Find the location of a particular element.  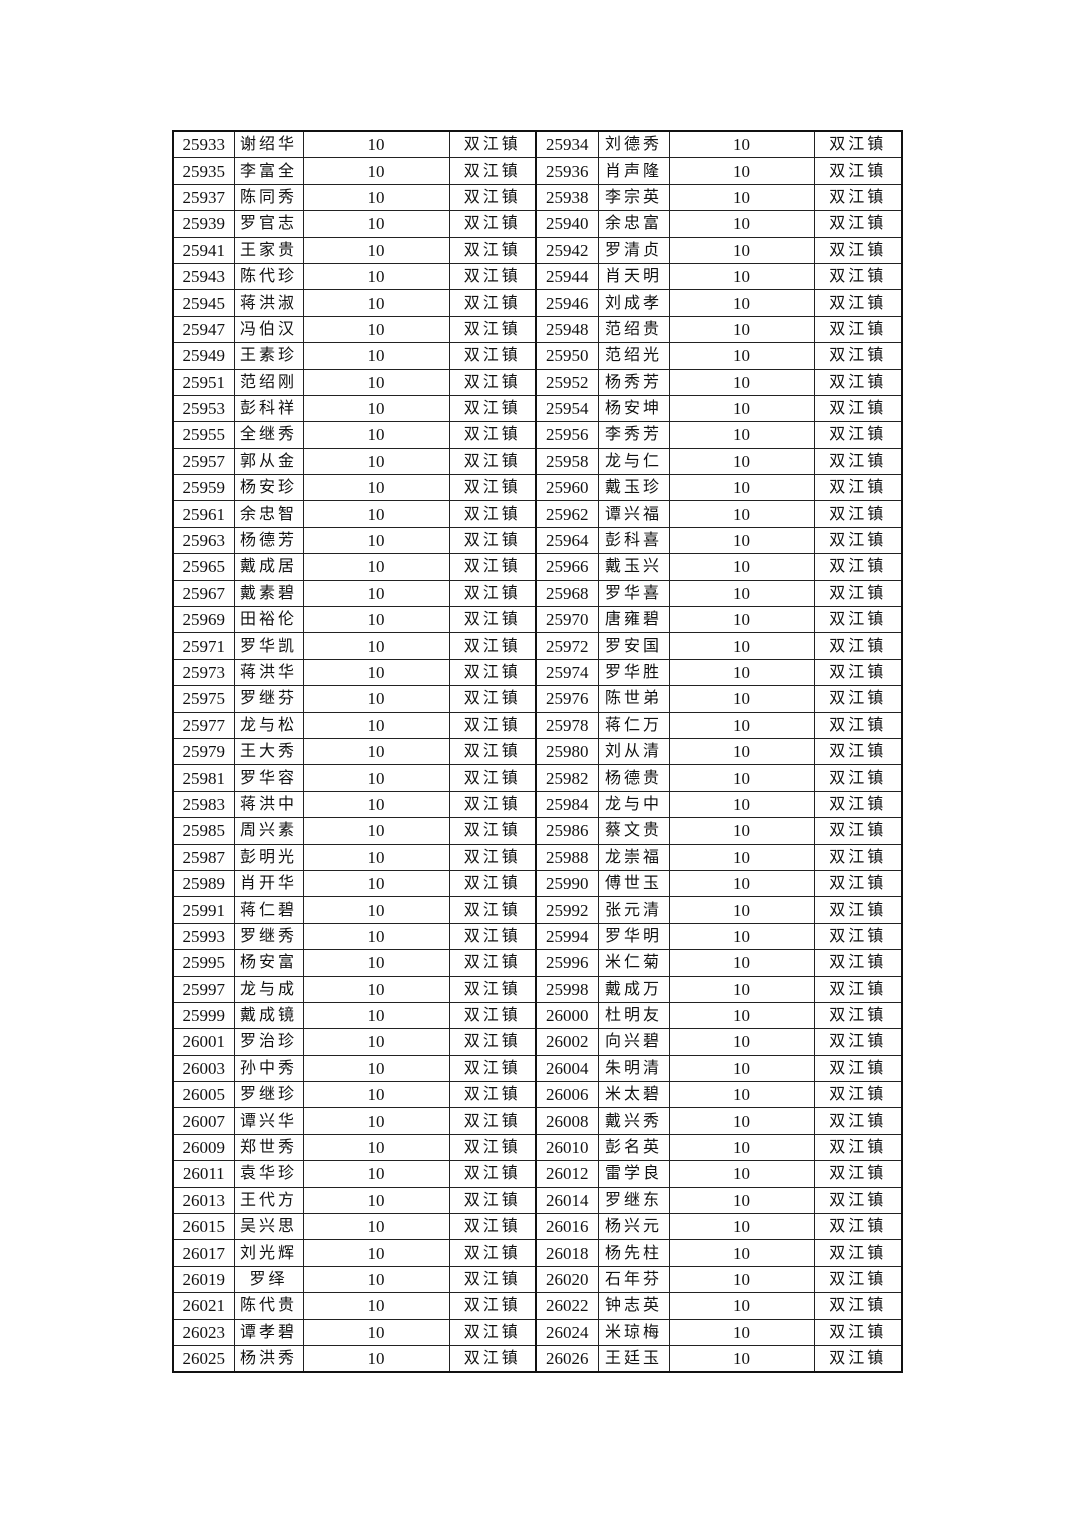

person-name-cell: 杨洪秀 is located at coordinates (268, 1358).